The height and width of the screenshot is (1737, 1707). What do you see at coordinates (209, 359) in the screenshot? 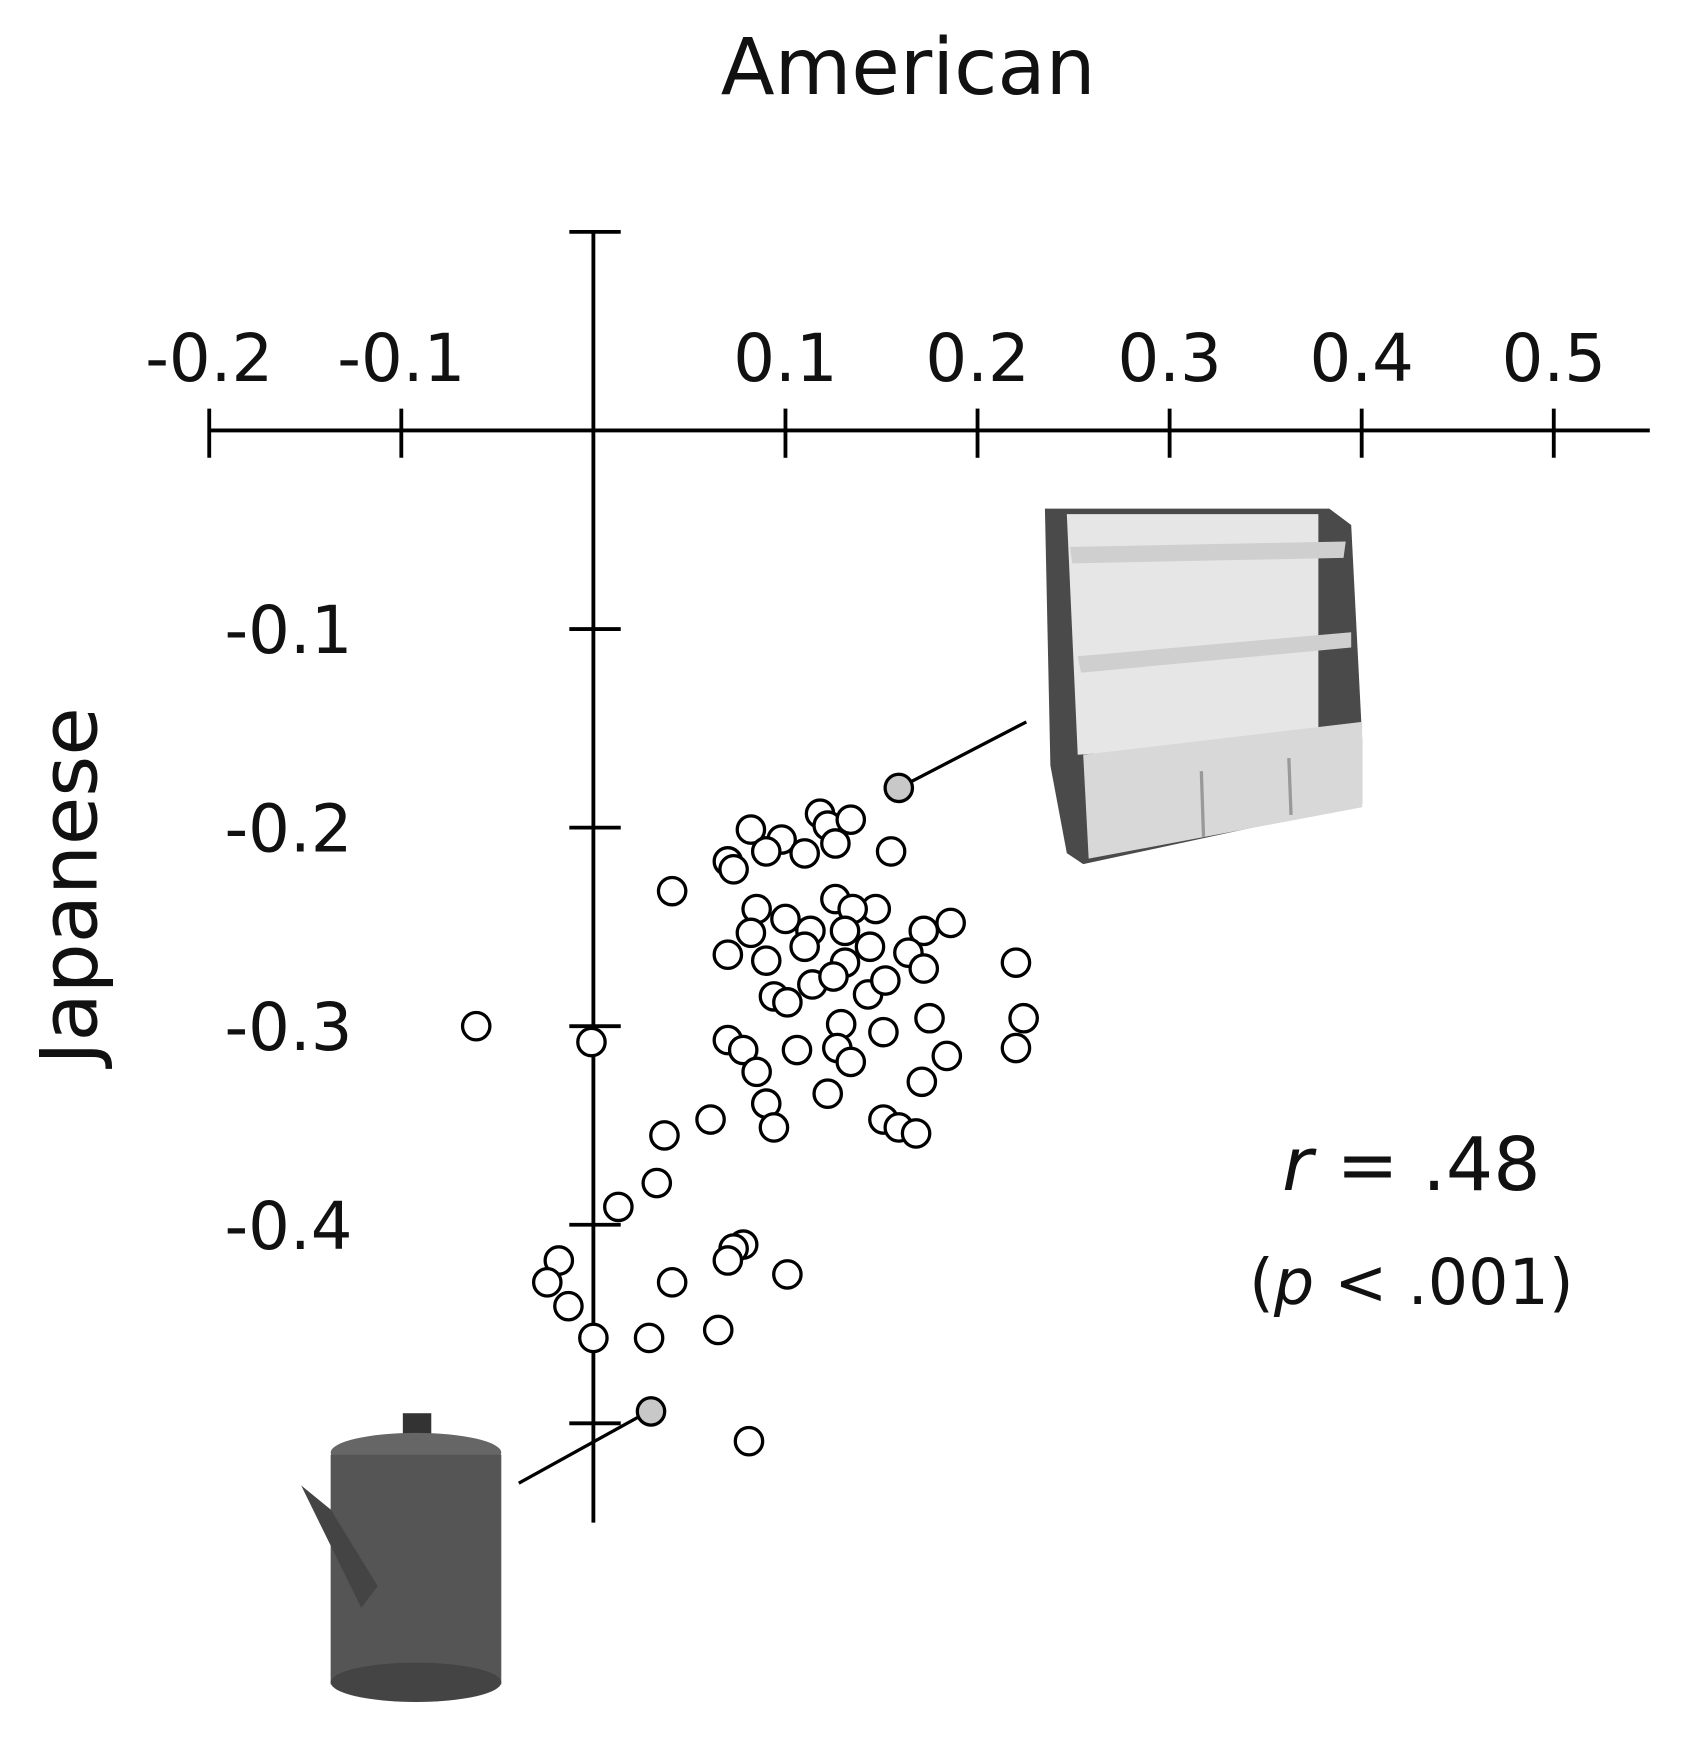
I see `x-tick-label: -0.2` at bounding box center [209, 359].